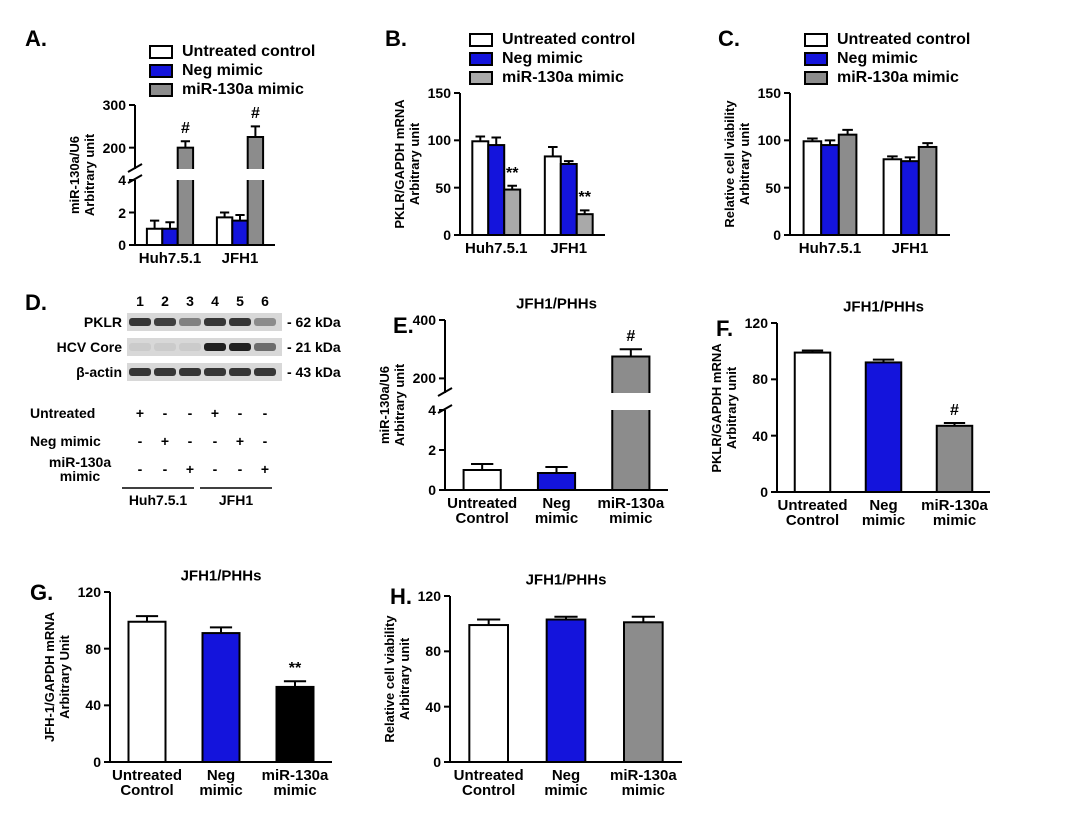 Image resolution: width=1080 pixels, height=817 pixels. What do you see at coordinates (222, 70) in the screenshot?
I see `legend-label: Neg mimic` at bounding box center [222, 70].